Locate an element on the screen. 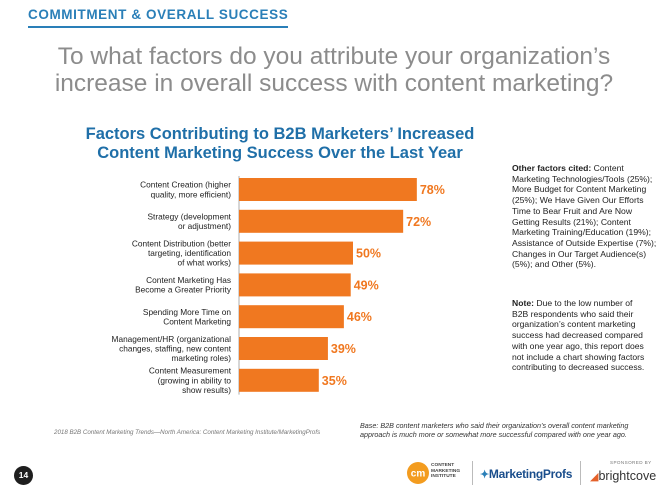 The image size is (668, 491). note-line: not include a chart showing factors is located at coordinates (578, 356).